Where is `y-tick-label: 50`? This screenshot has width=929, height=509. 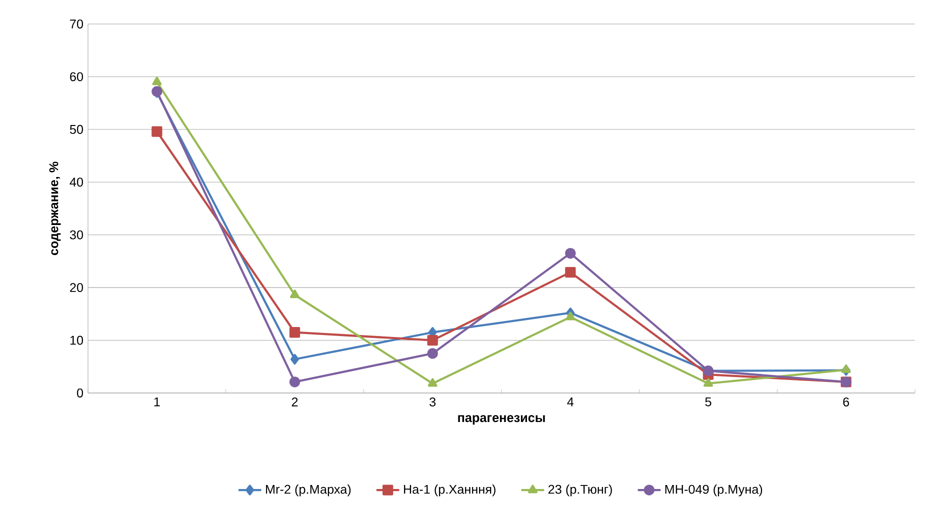
y-tick-label: 50 is located at coordinates (77, 129).